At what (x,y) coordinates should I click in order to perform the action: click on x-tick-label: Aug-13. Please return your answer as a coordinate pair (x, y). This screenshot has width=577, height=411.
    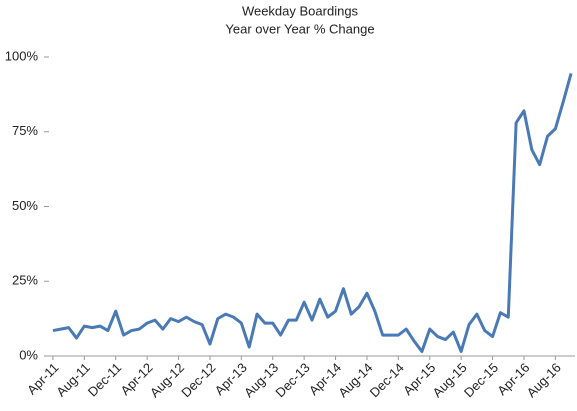
    Looking at the image, I should click on (261, 380).